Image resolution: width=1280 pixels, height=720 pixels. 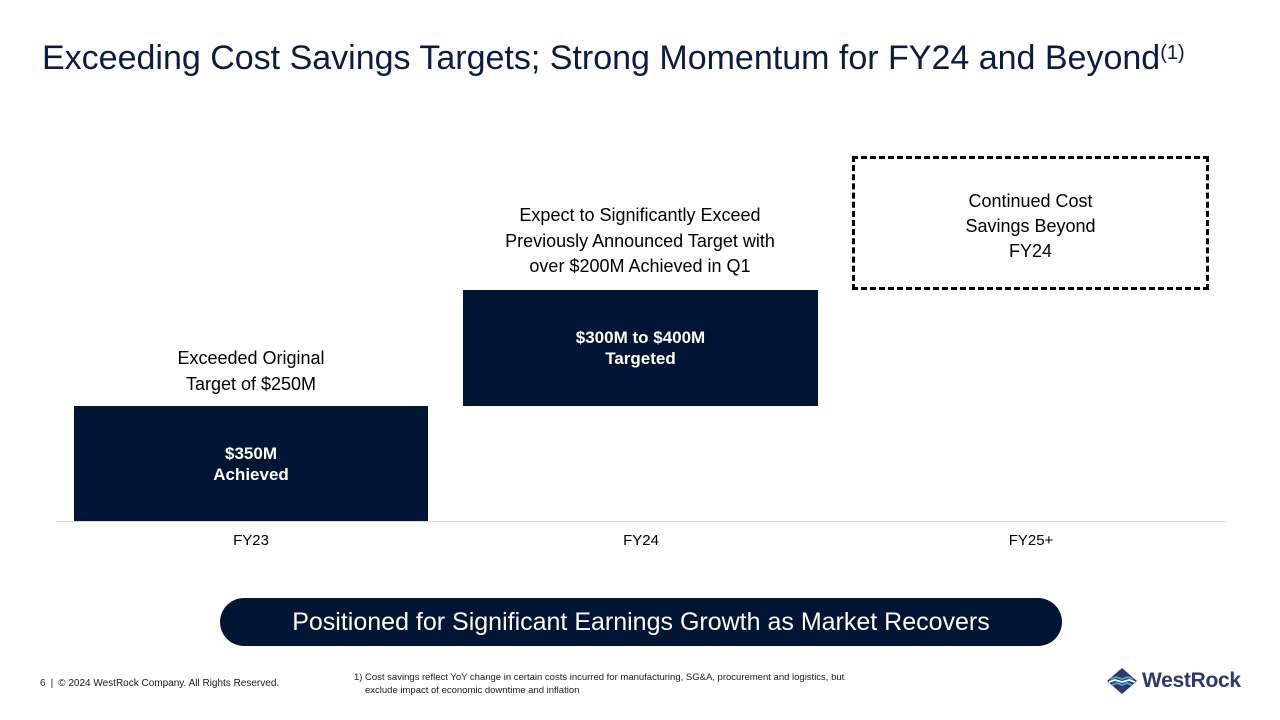 I want to click on fy23-bar: $350M Achieved, so click(x=251, y=463).